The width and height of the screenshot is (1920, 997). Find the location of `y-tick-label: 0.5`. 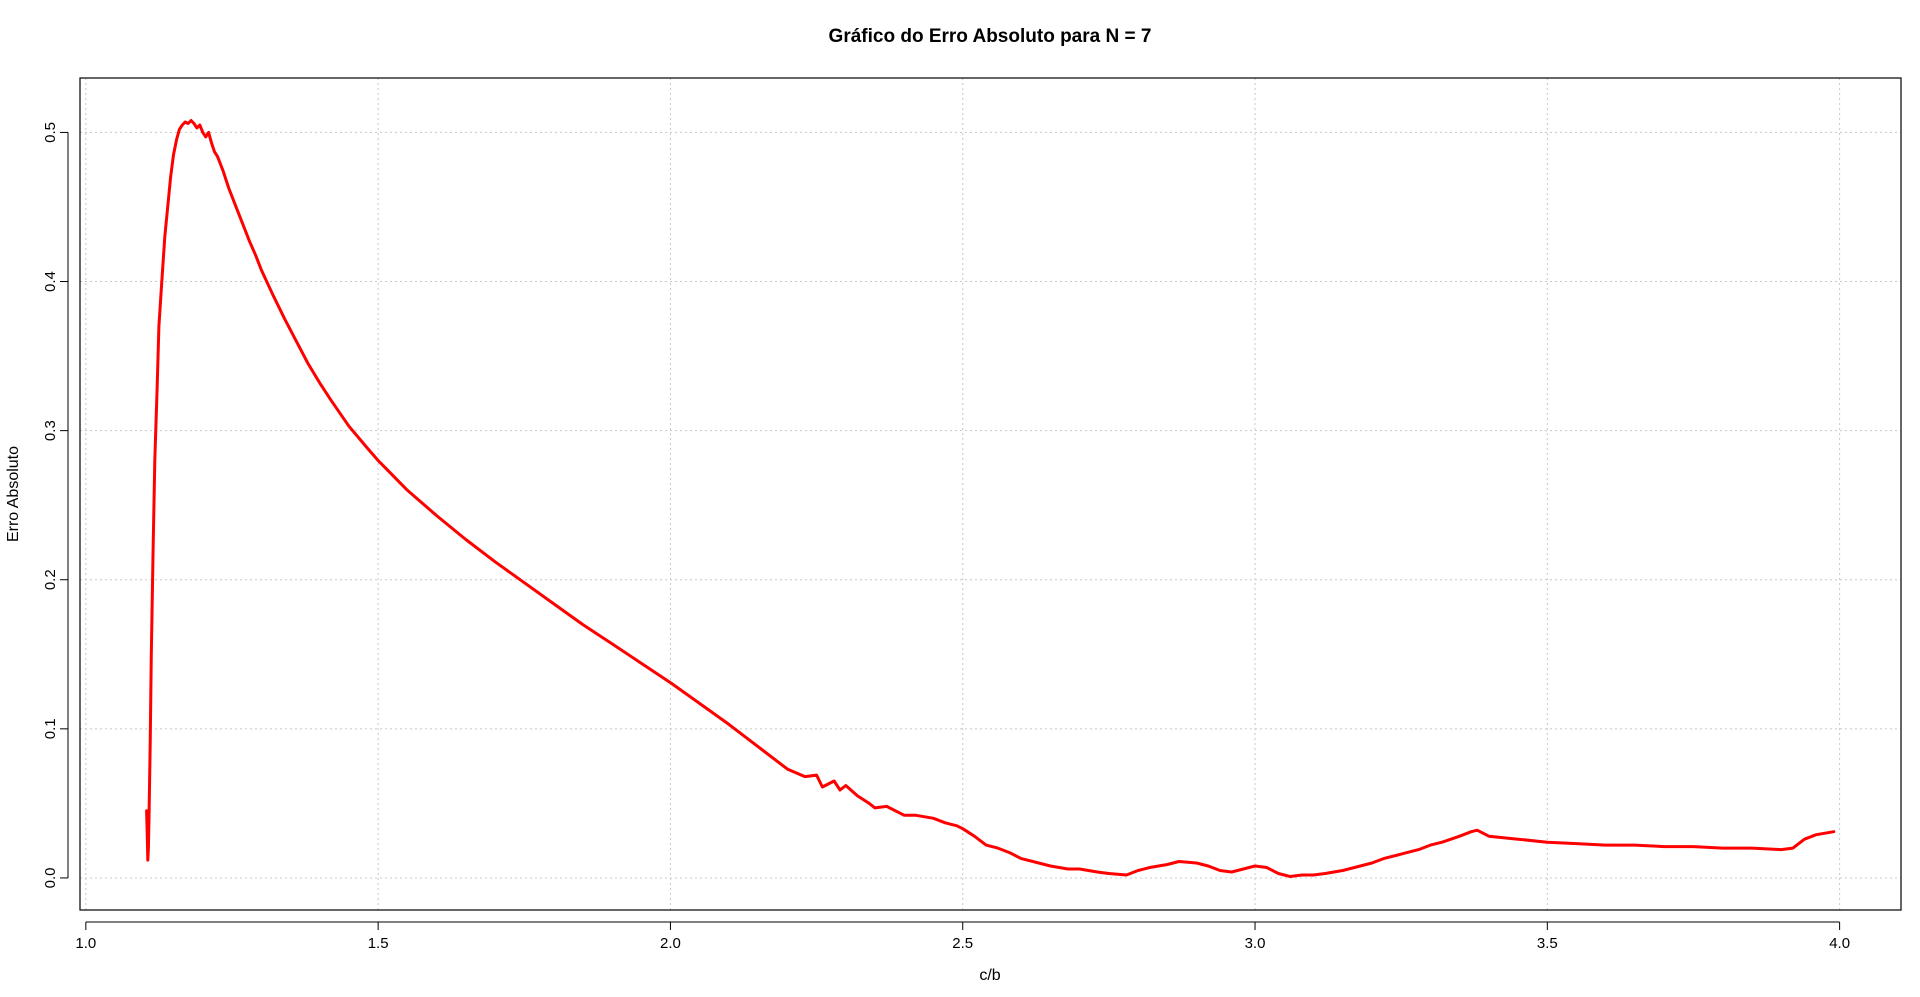

y-tick-label: 0.5 is located at coordinates (50, 132).